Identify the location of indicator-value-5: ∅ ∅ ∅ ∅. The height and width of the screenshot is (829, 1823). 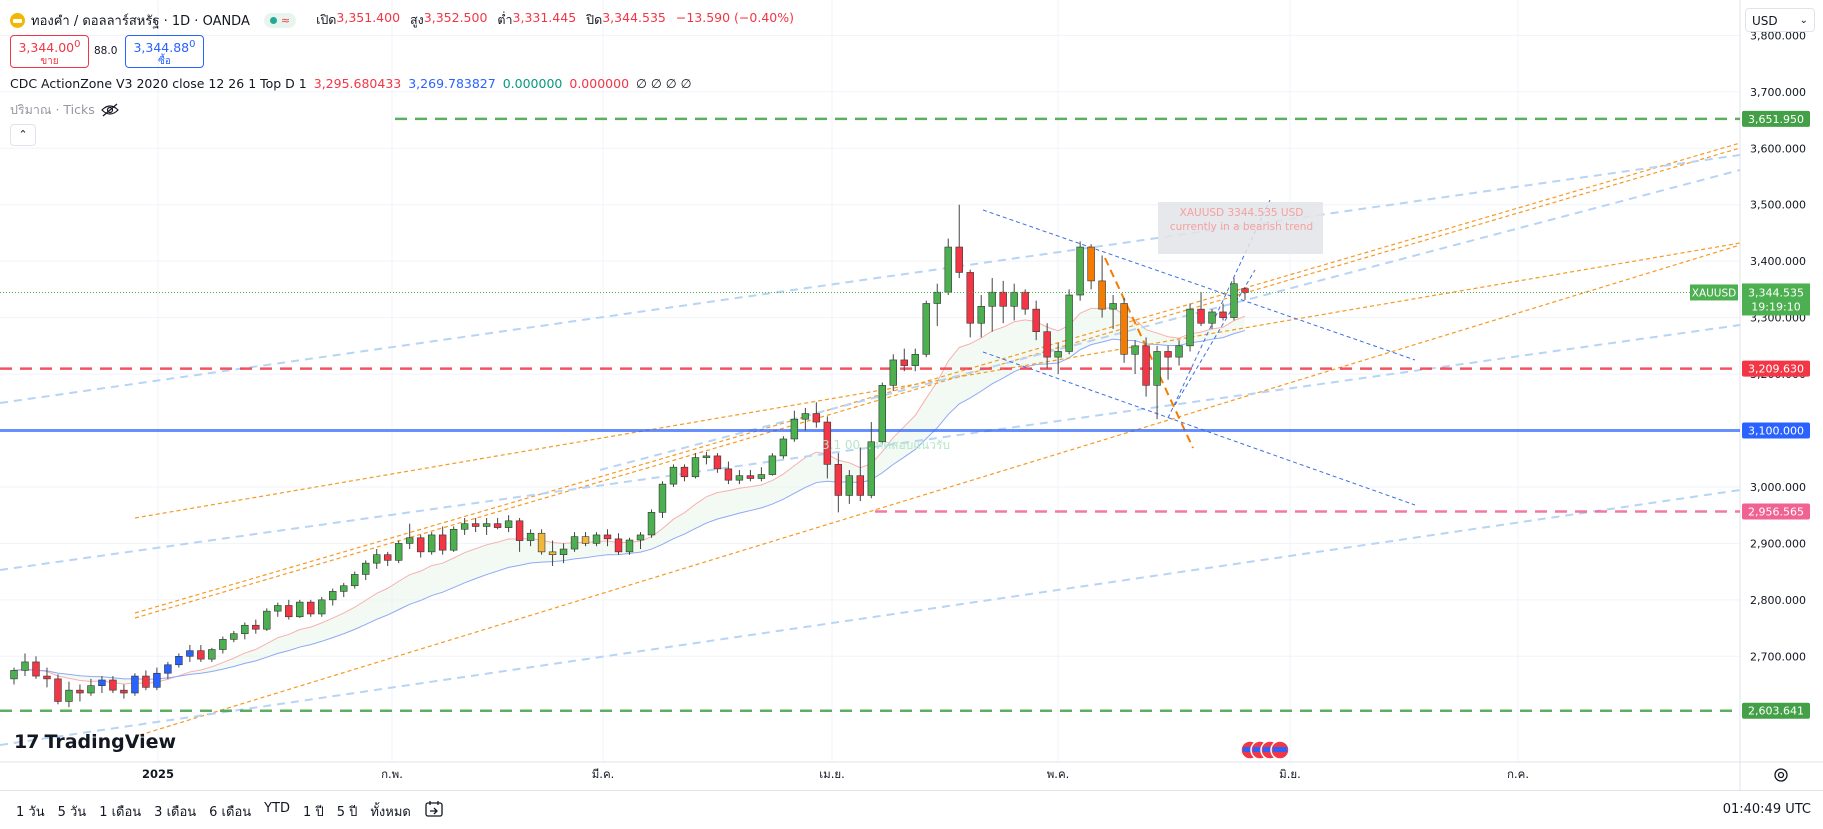
(664, 83).